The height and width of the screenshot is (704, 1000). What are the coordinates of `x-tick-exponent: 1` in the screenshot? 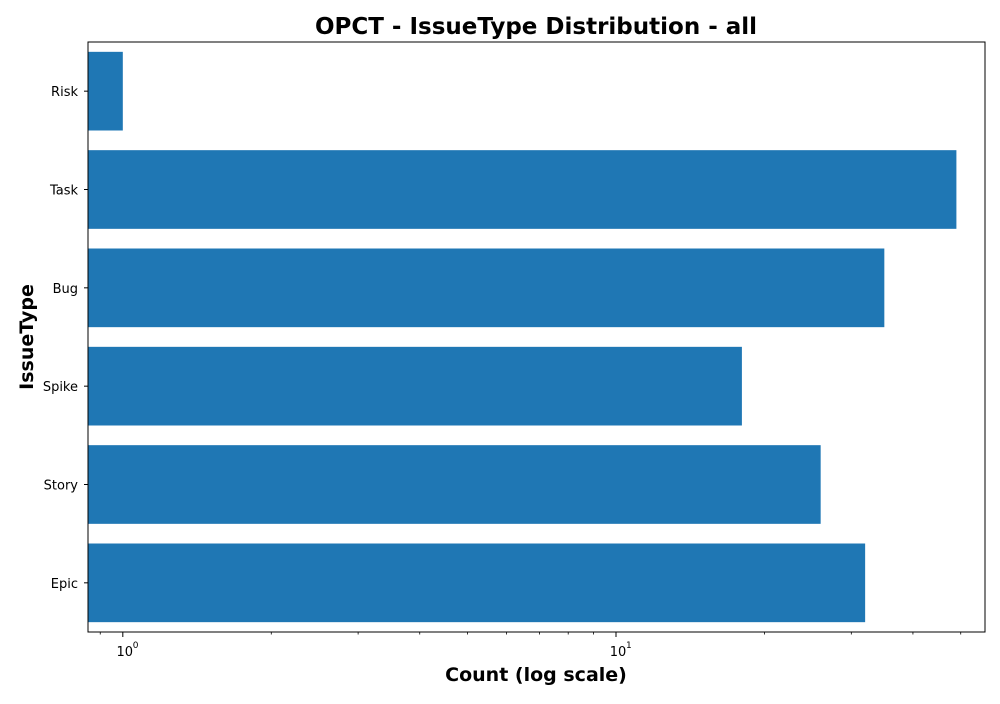 It's located at (629, 646).